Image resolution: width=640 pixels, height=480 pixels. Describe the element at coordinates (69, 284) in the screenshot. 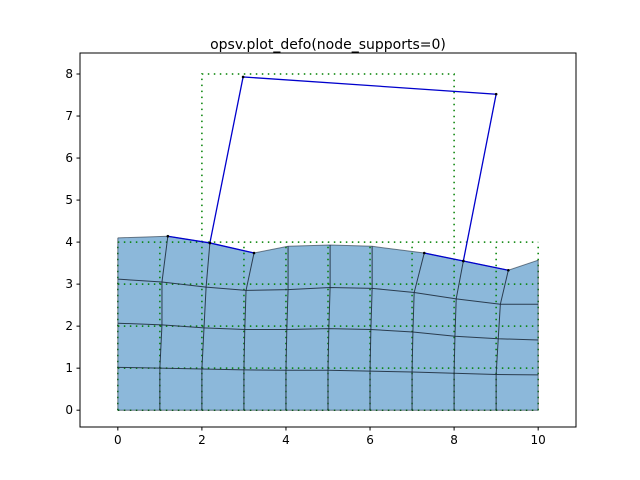

I see `y-tick-label: 3` at that location.